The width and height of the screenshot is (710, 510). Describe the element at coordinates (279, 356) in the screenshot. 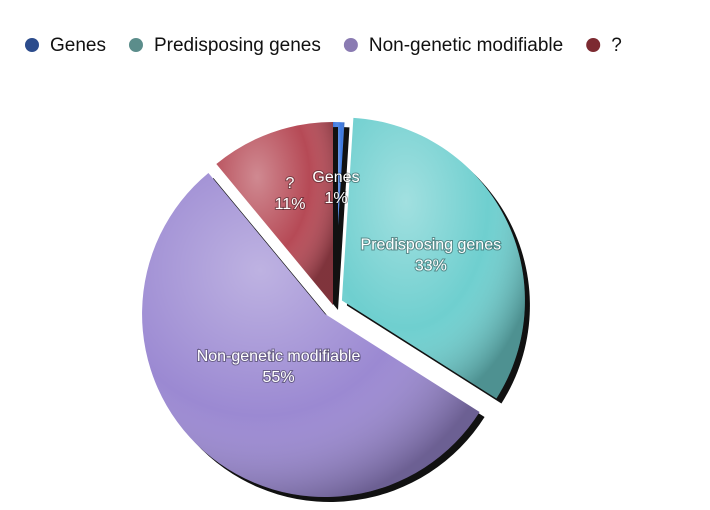

I see `slice-label: Non-genetic modifiable` at that location.